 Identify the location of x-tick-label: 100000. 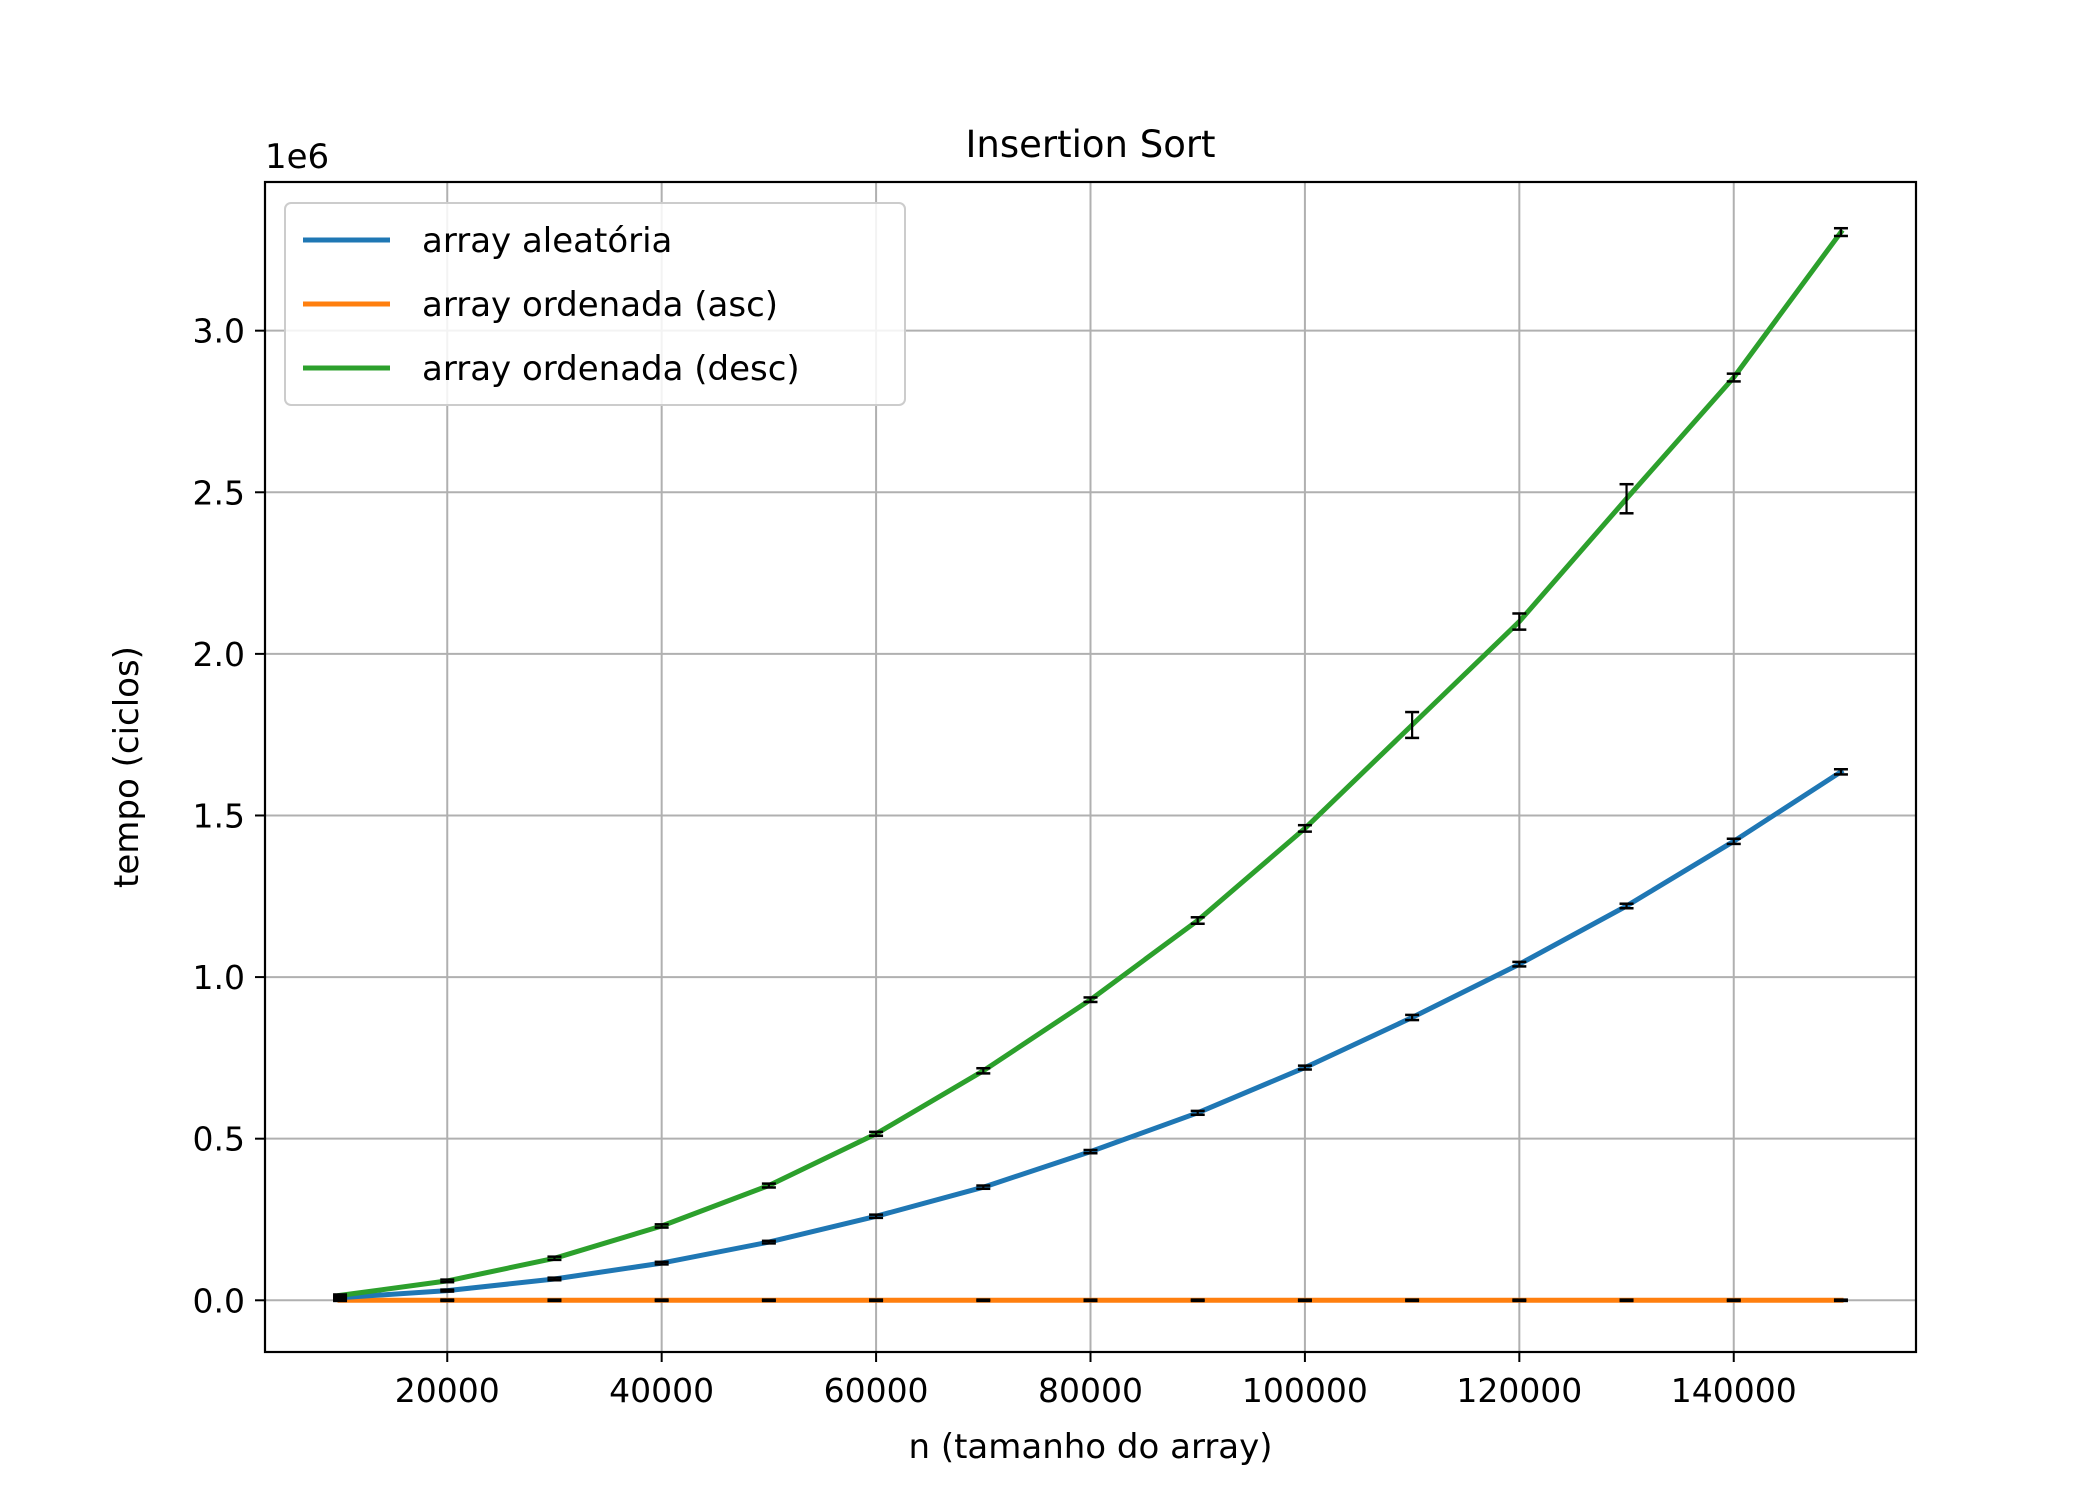
(1305, 1390).